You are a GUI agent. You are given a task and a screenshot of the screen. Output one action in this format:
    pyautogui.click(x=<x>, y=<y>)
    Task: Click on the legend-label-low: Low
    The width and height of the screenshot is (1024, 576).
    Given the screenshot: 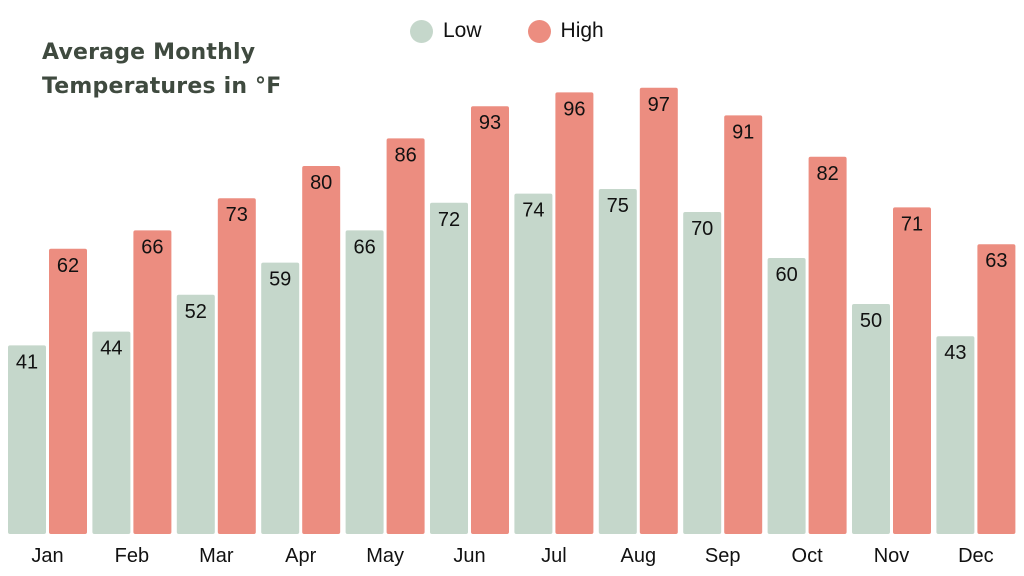 What is the action you would take?
    pyautogui.click(x=462, y=30)
    